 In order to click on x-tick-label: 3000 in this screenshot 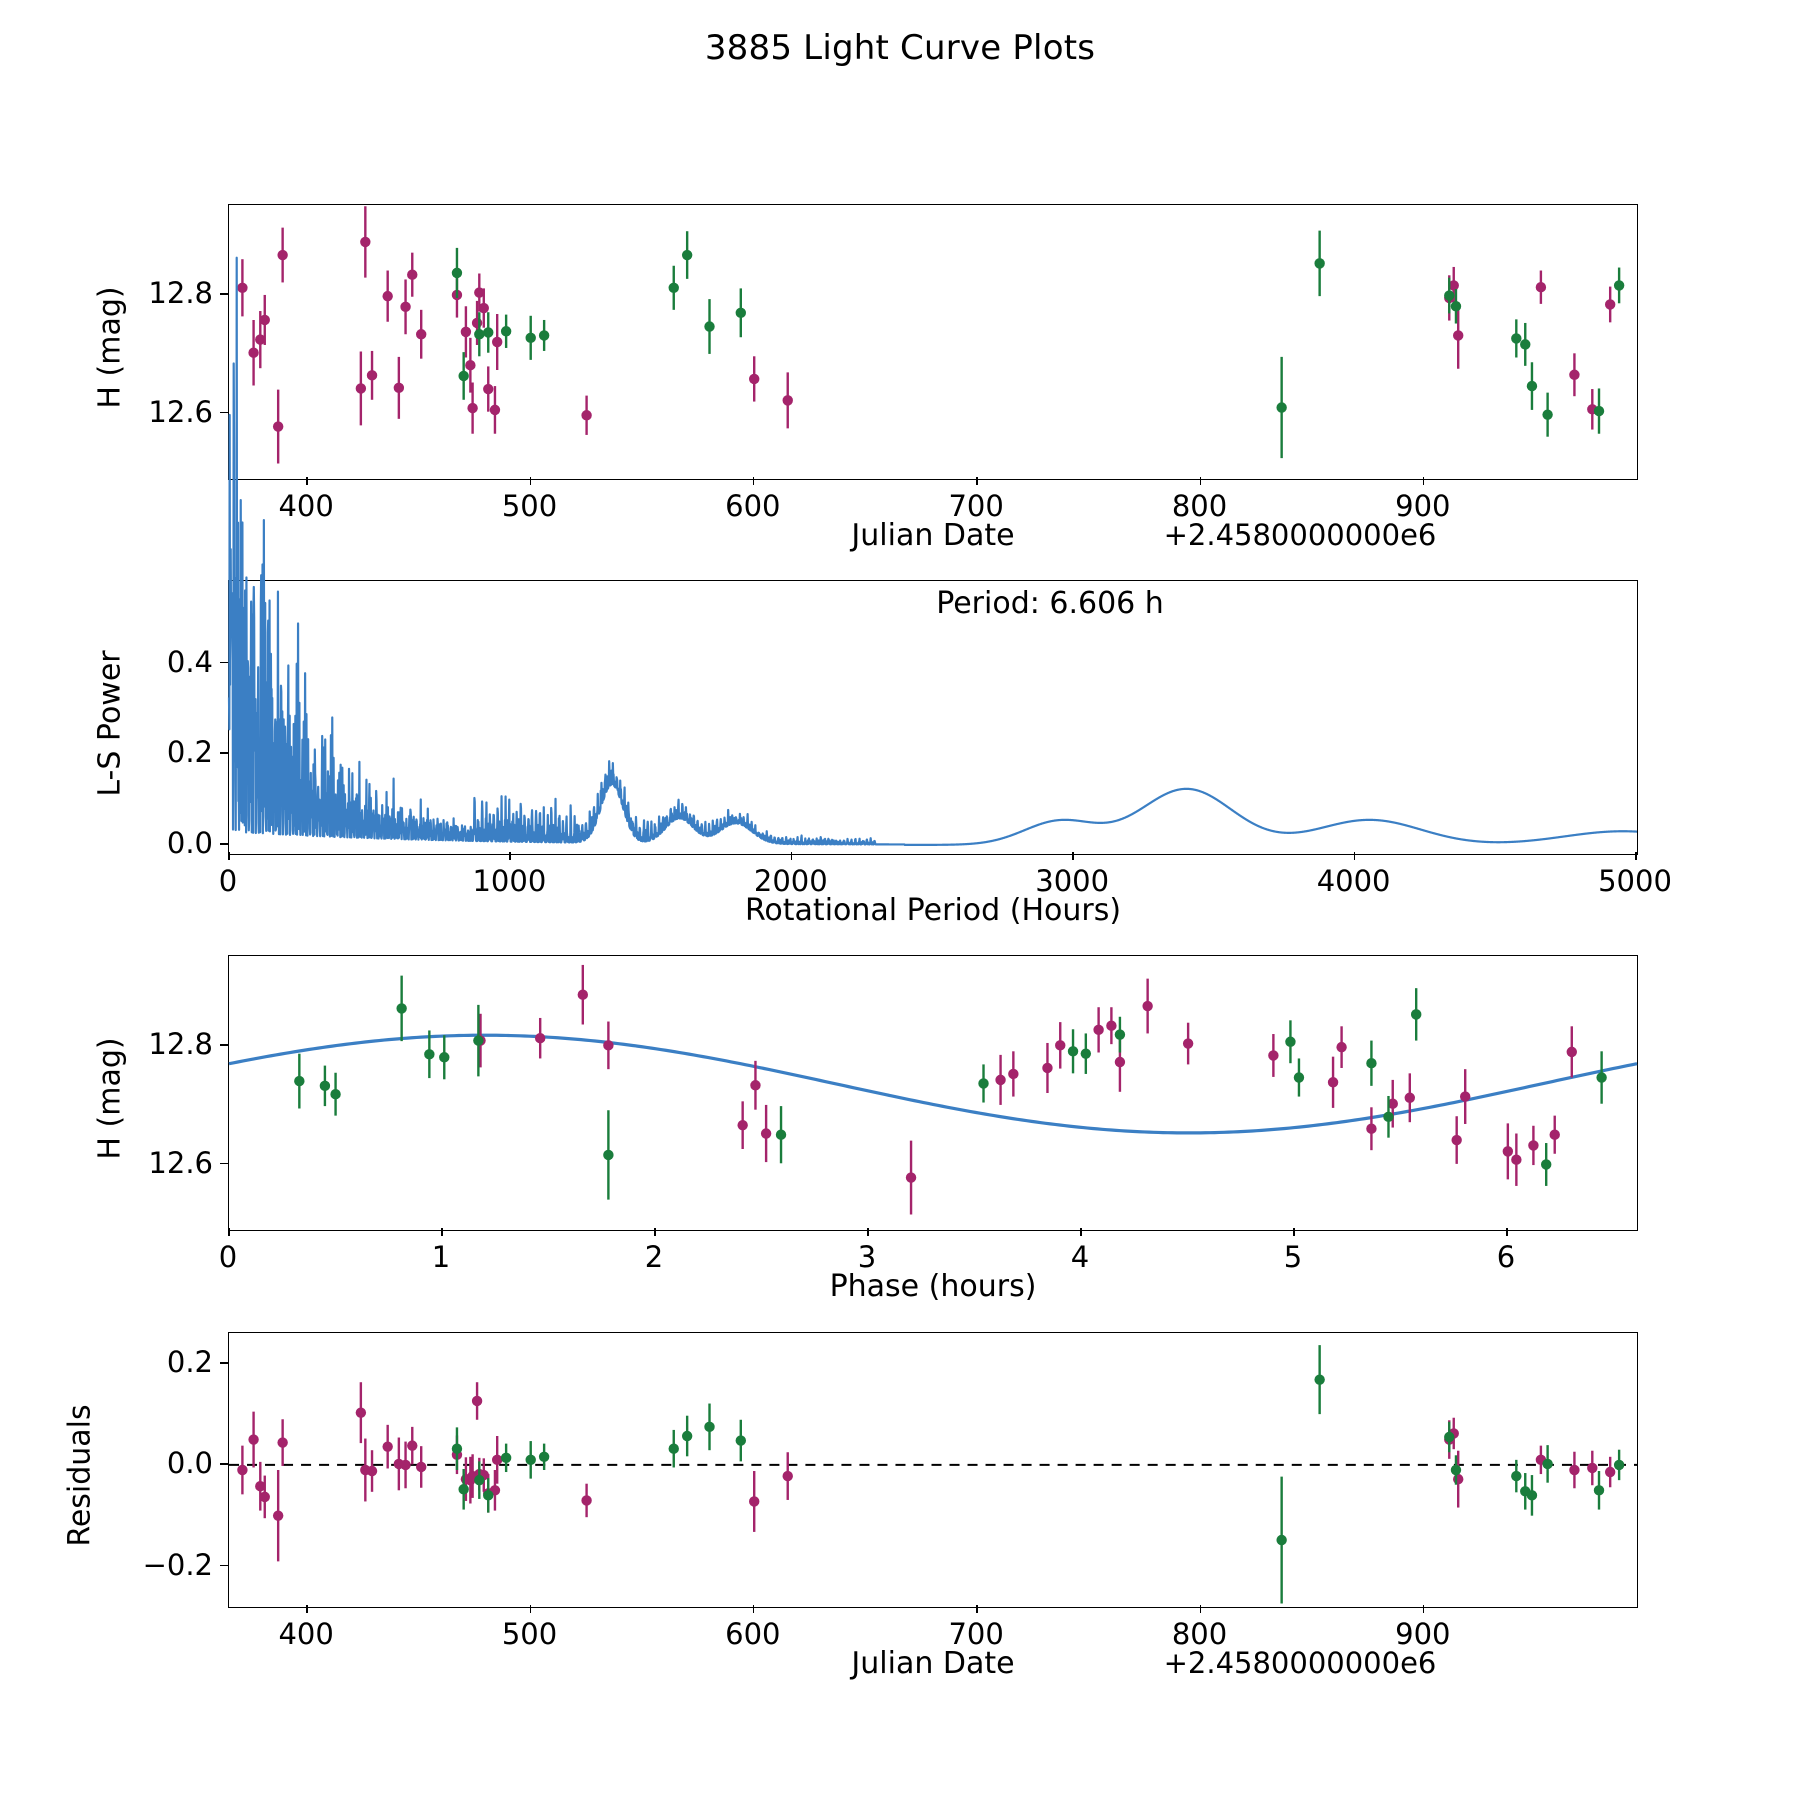, I will do `click(1072, 881)`.